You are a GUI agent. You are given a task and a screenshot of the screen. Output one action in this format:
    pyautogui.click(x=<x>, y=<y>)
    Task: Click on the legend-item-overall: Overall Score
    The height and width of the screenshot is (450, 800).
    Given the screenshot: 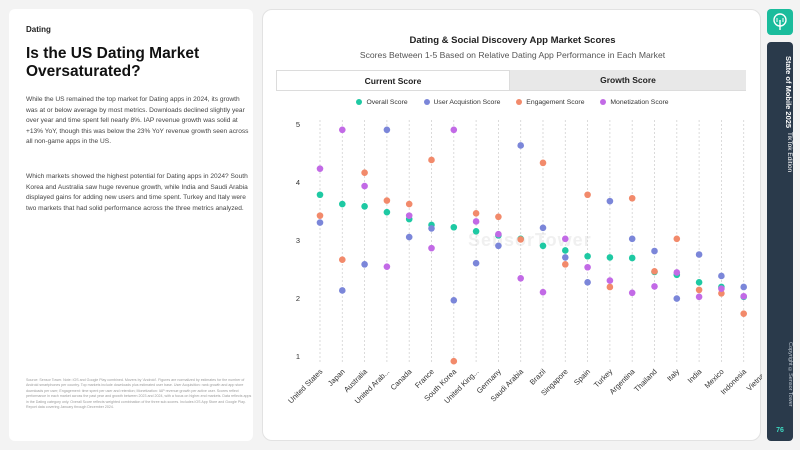 What is the action you would take?
    pyautogui.click(x=382, y=102)
    